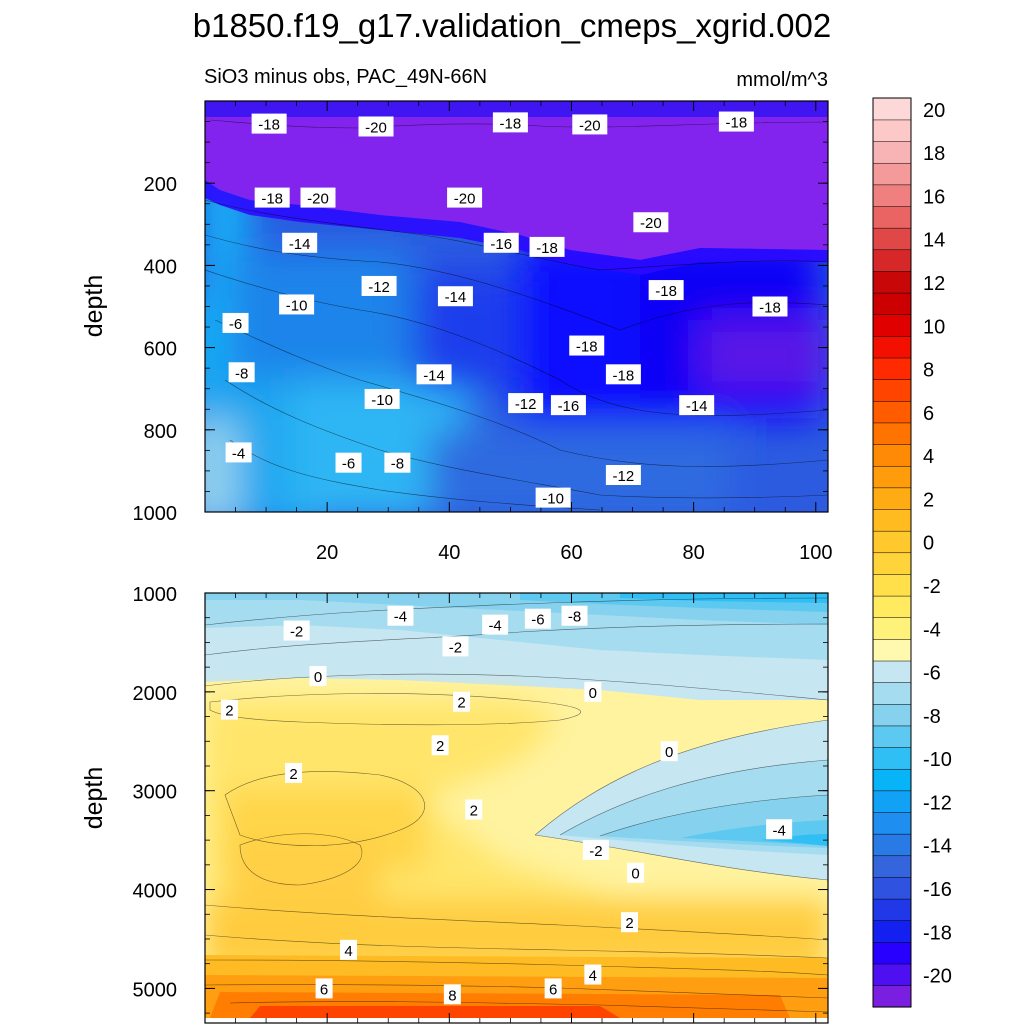 The height and width of the screenshot is (1024, 1024). Describe the element at coordinates (449, 553) in the screenshot. I see `x-tick-label: 40` at that location.